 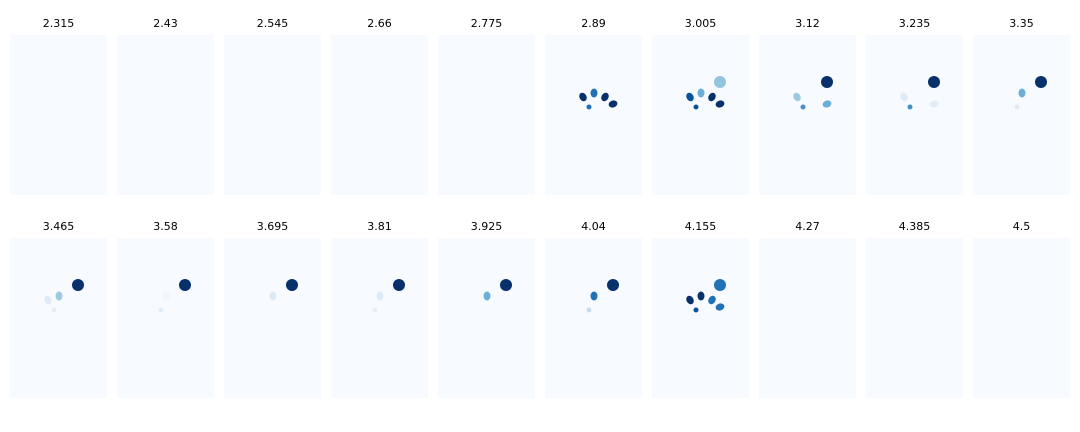 What do you see at coordinates (272, 226) in the screenshot?
I see `panel-title: 3.695` at bounding box center [272, 226].